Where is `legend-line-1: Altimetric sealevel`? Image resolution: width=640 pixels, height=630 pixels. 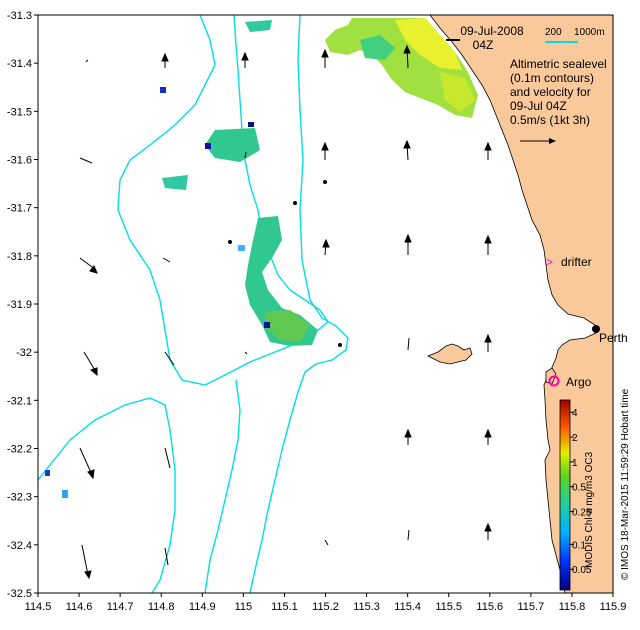
legend-line-1: Altimetric sealevel is located at coordinates (558, 64).